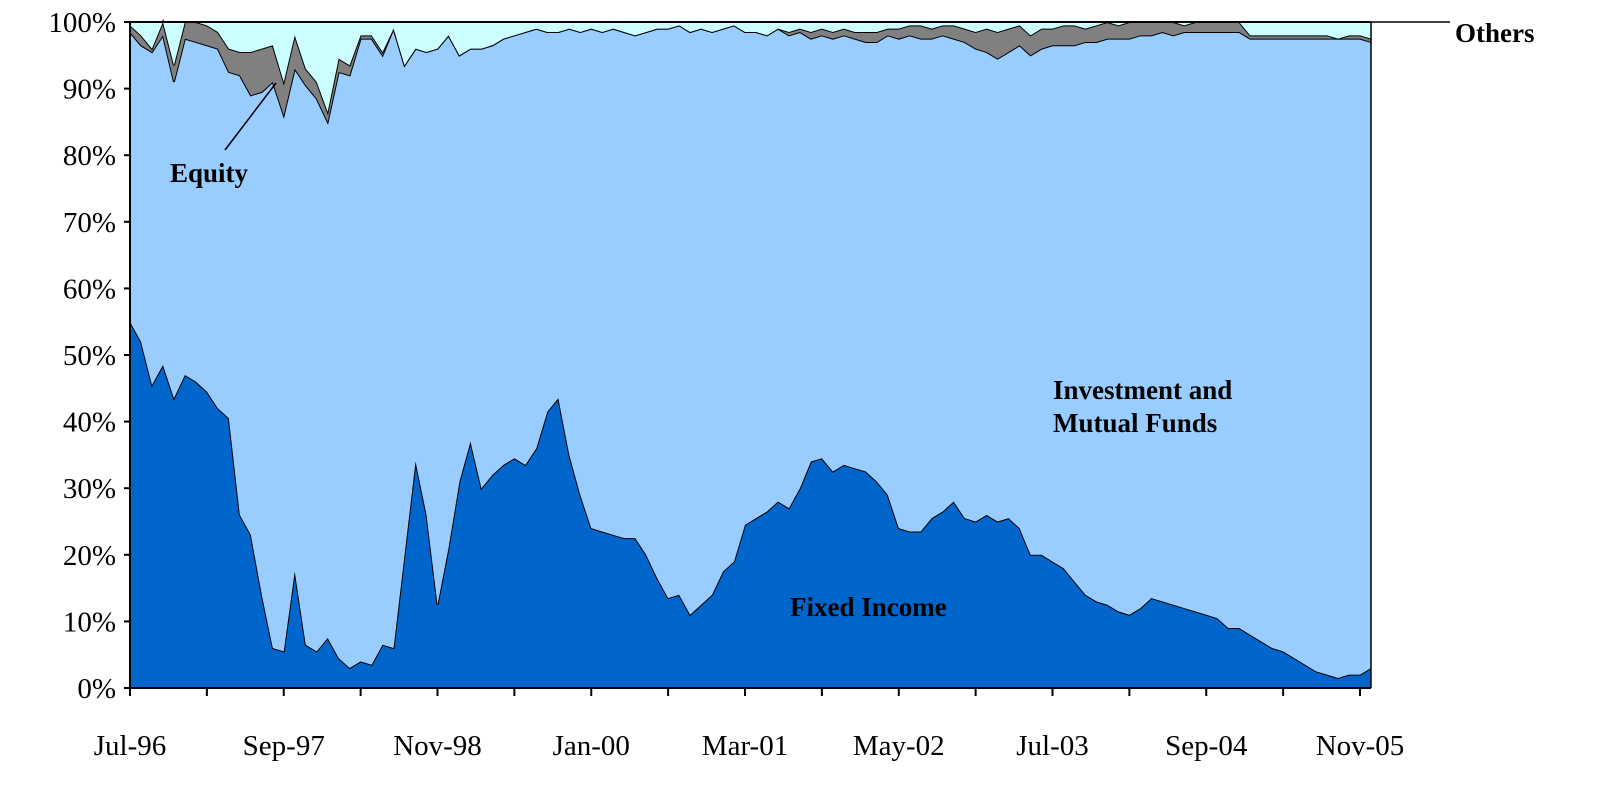 The image size is (1620, 789). Describe the element at coordinates (284, 746) in the screenshot. I see `x-tick-label: Sep-97` at that location.